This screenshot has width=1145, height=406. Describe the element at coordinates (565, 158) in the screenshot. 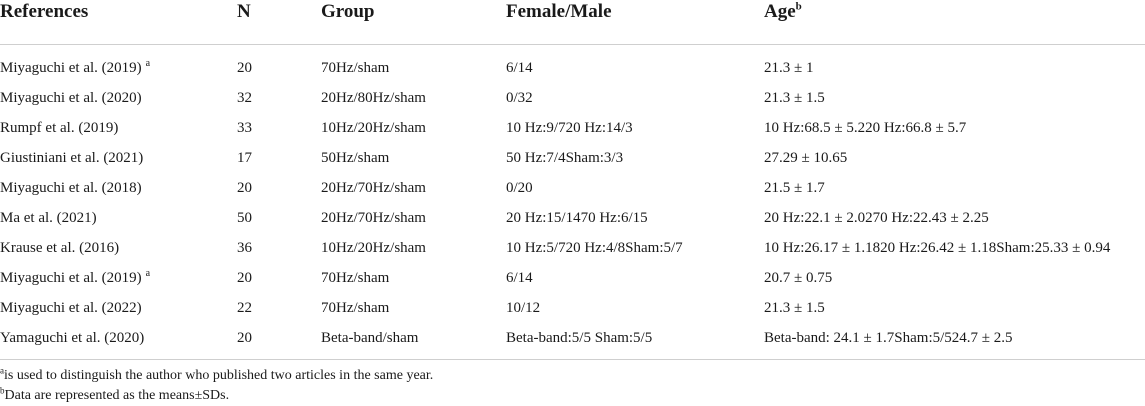

I see `cell-female-male: 50 Hz:7/4Sham:3/3` at that location.